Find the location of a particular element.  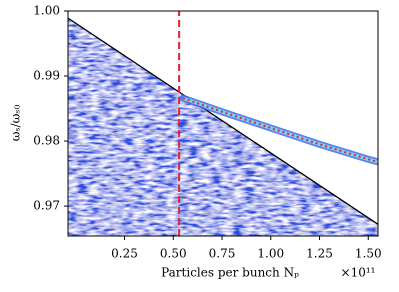

y-tick-label: 0.98 is located at coordinates (46, 141).